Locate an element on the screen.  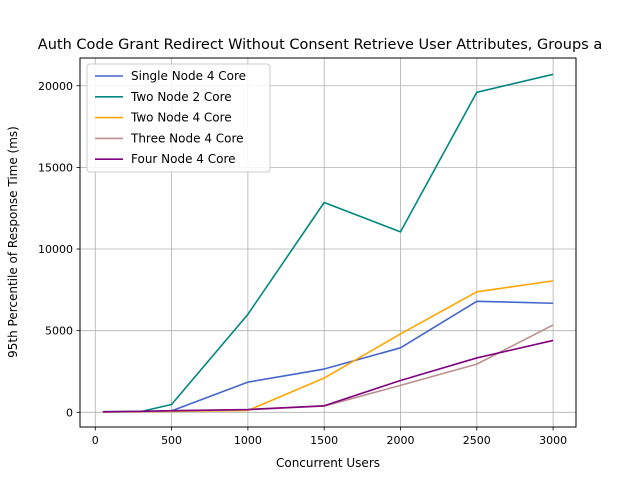
y-tick-label: 10000 is located at coordinates (55, 249).